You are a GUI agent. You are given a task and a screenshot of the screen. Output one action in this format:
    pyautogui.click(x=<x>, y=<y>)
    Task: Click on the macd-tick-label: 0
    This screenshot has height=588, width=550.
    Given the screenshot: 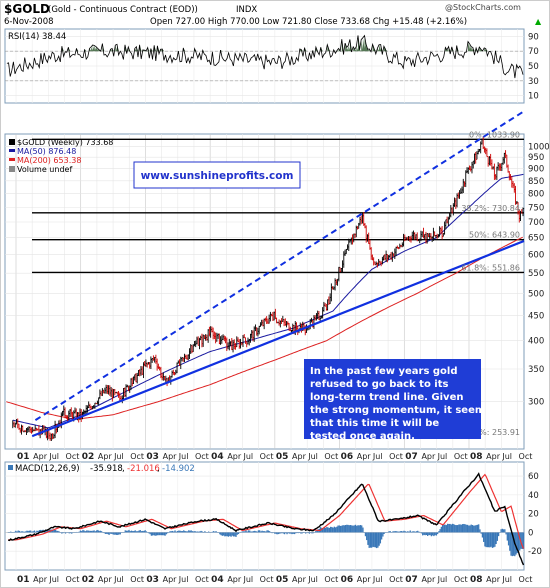 What is the action you would take?
    pyautogui.click(x=530, y=533)
    